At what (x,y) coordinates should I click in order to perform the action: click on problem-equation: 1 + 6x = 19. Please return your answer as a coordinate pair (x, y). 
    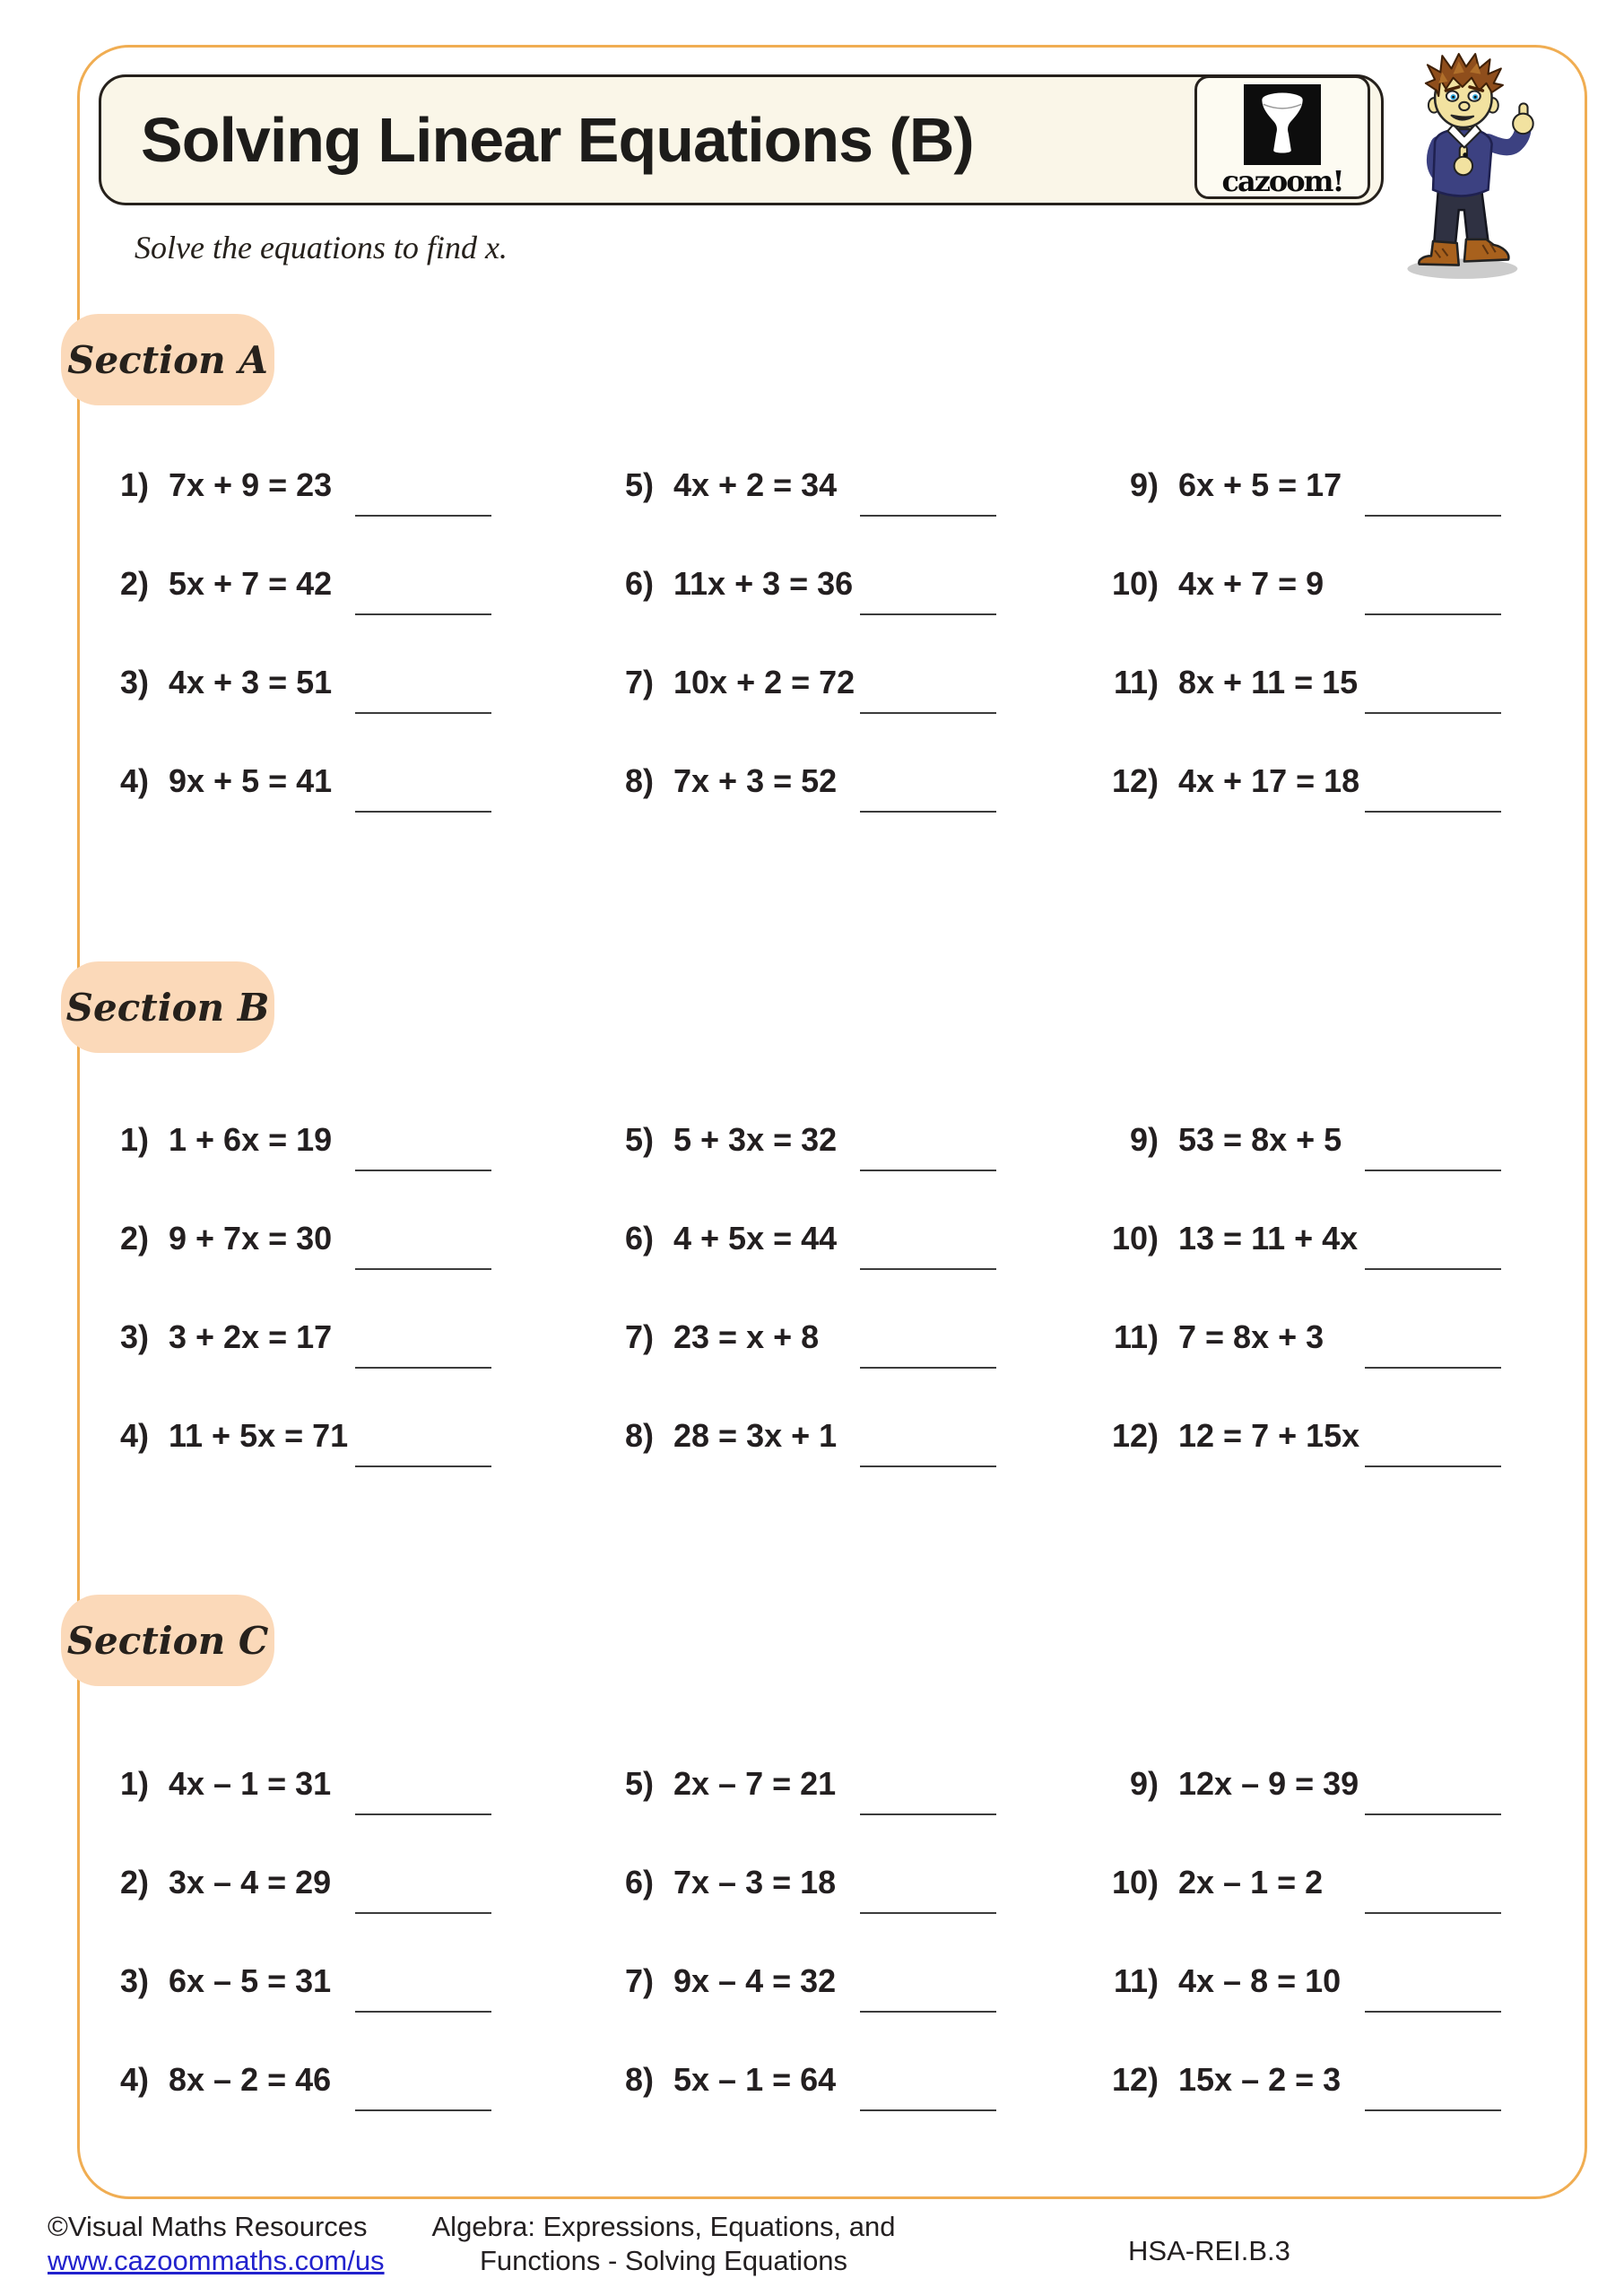
    Looking at the image, I should click on (251, 1139).